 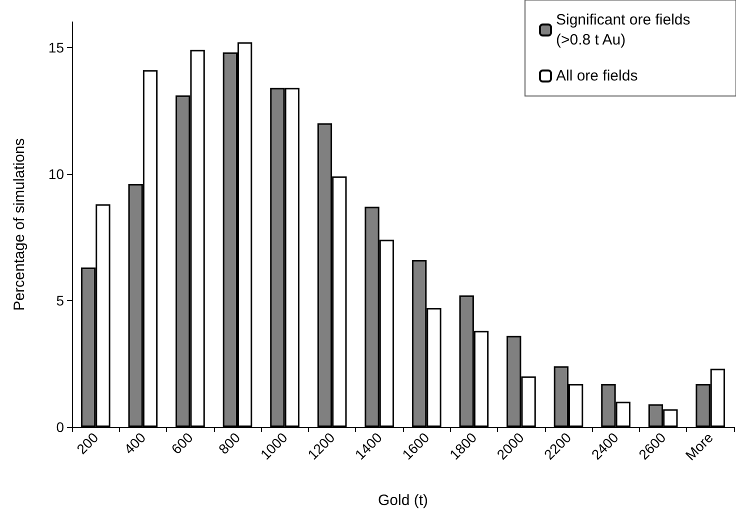 What do you see at coordinates (625, 30) in the screenshot?
I see `legend-label: Significant ore fields (>0.8 t Au)` at bounding box center [625, 30].